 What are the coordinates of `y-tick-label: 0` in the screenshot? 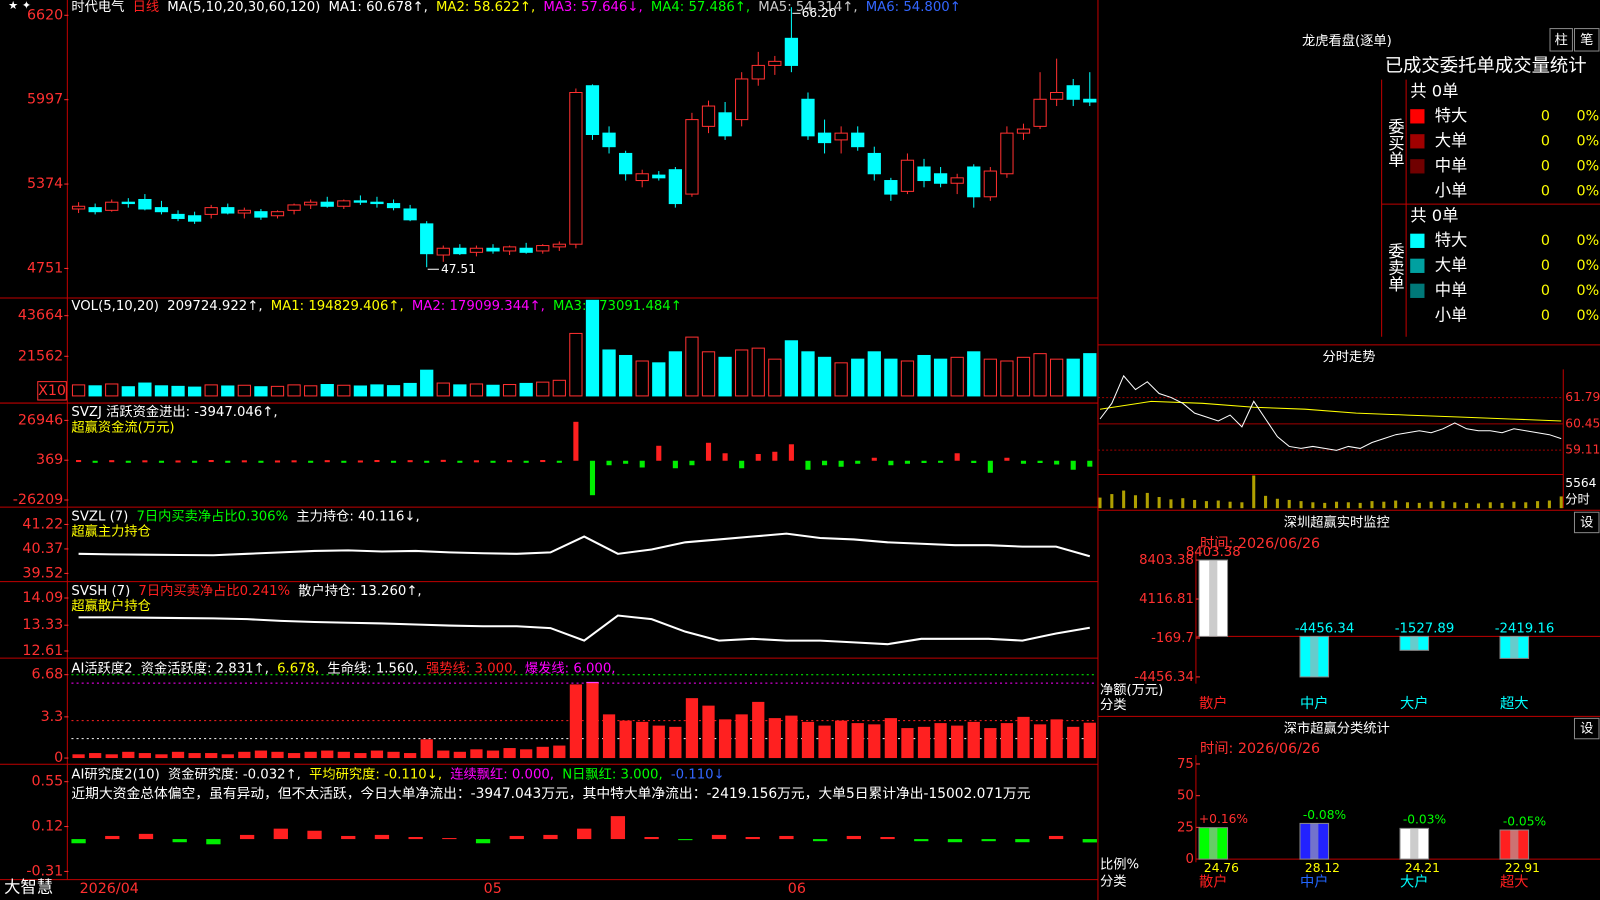 It's located at (1189, 859).